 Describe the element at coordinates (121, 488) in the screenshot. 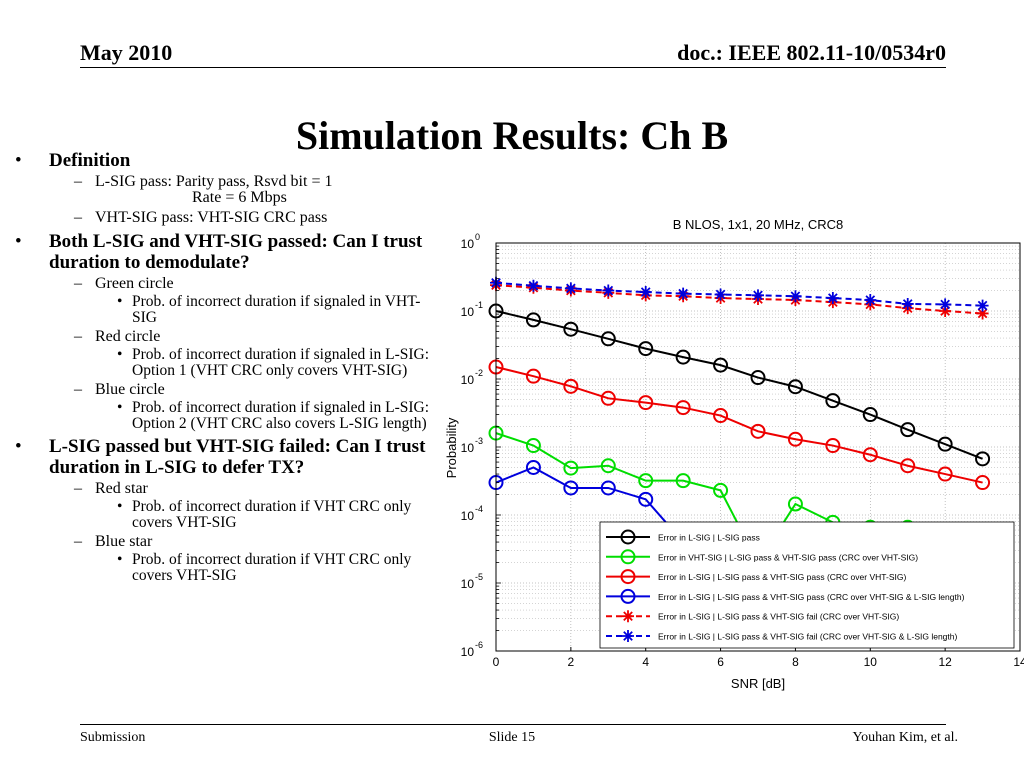

I see `sub-bullet-text: Red star` at that location.